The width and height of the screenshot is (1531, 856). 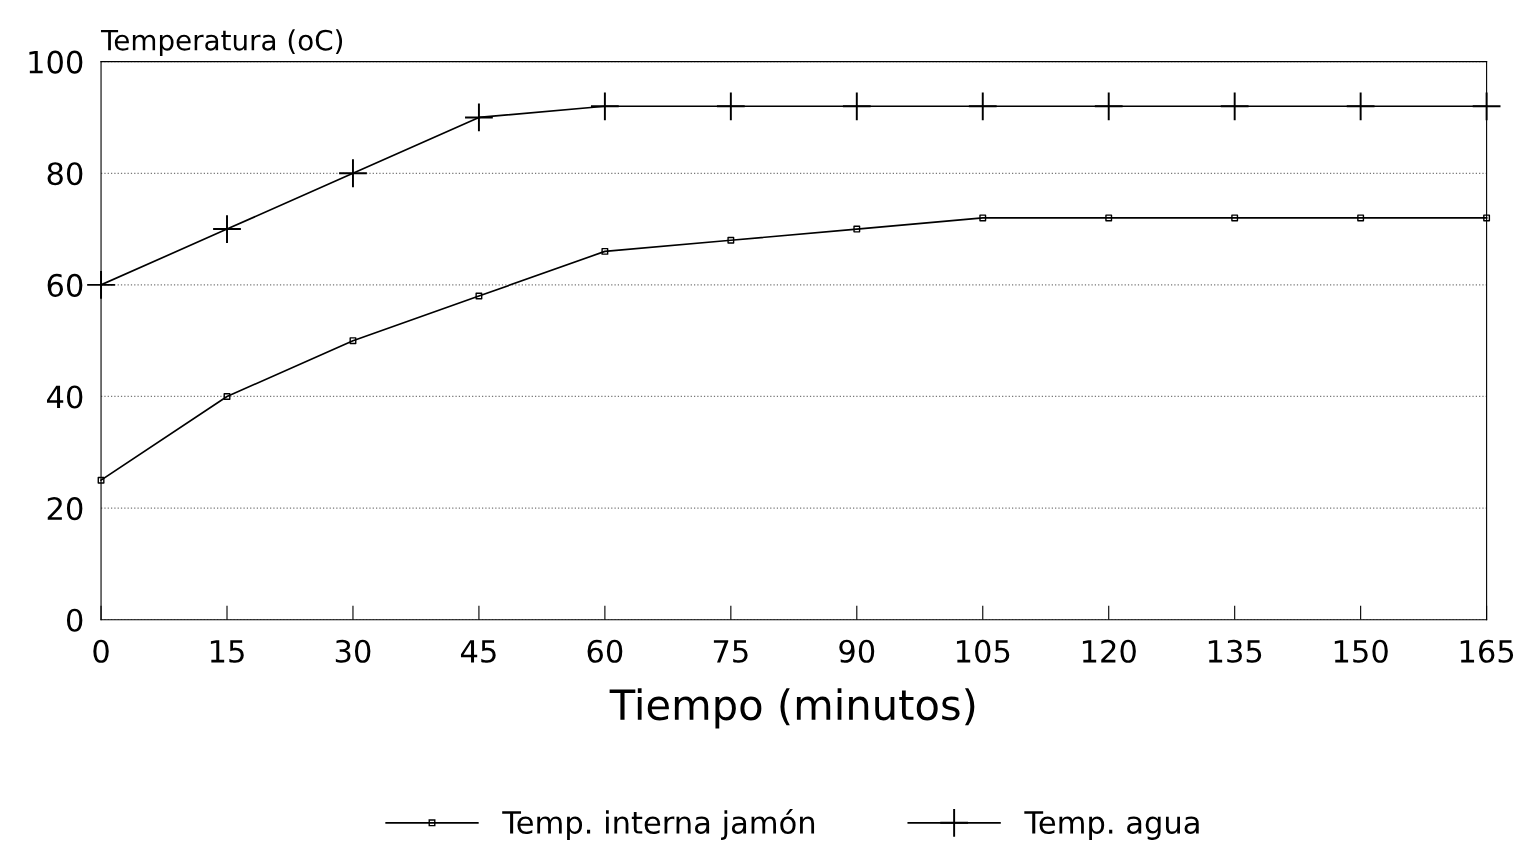 I want to click on y-tick-label: 40, so click(x=64, y=397).